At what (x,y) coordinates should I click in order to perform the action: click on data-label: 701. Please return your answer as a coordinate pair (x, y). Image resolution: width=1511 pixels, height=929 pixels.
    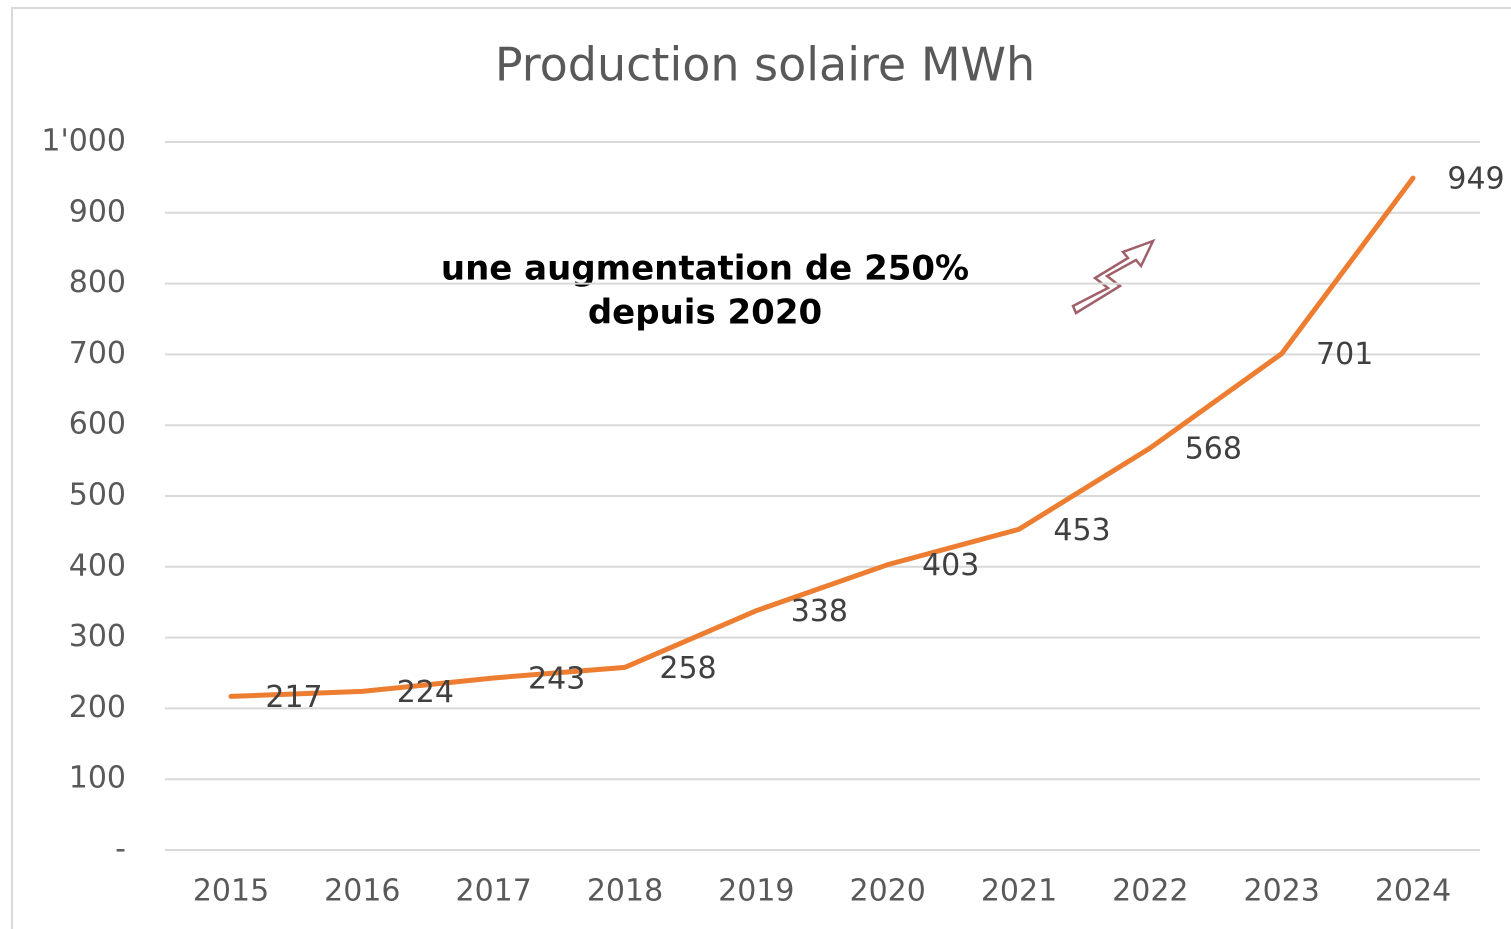
    Looking at the image, I should click on (1344, 354).